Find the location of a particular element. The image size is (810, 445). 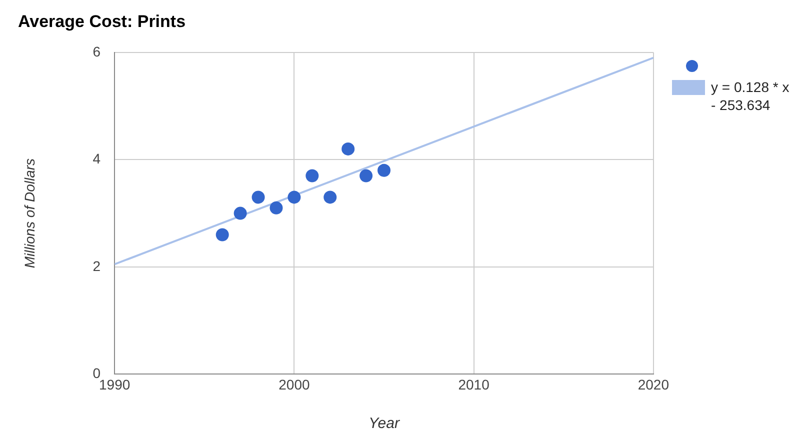

legend-label: y = 0.128 * x - 253.634 is located at coordinates (750, 96).